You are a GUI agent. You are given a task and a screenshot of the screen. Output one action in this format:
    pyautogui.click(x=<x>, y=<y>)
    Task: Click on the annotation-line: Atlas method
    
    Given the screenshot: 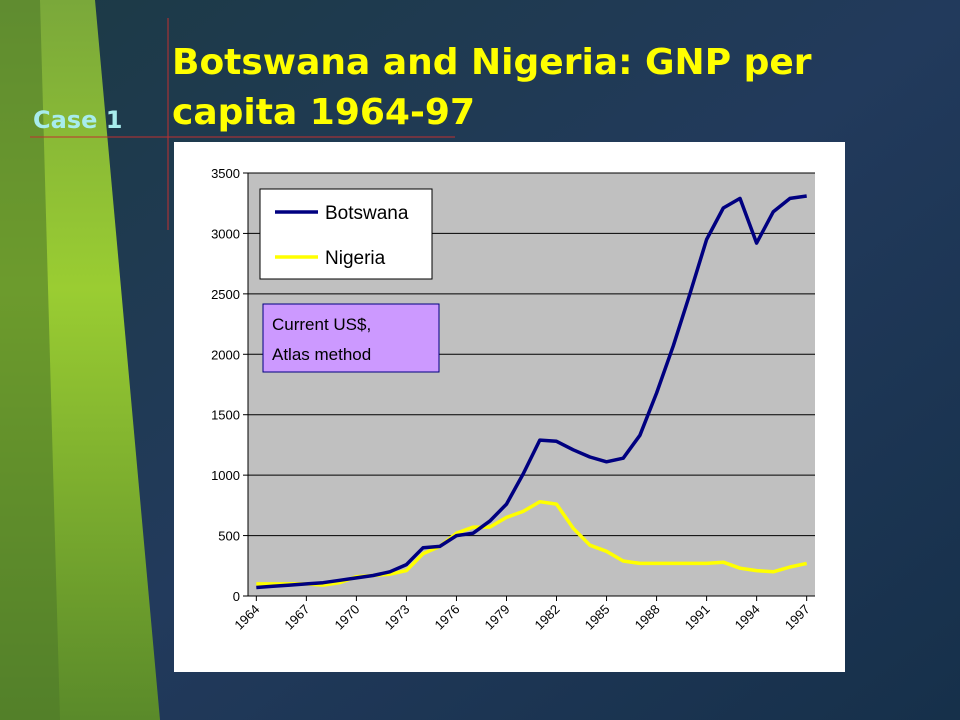 What is the action you would take?
    pyautogui.click(x=321, y=354)
    